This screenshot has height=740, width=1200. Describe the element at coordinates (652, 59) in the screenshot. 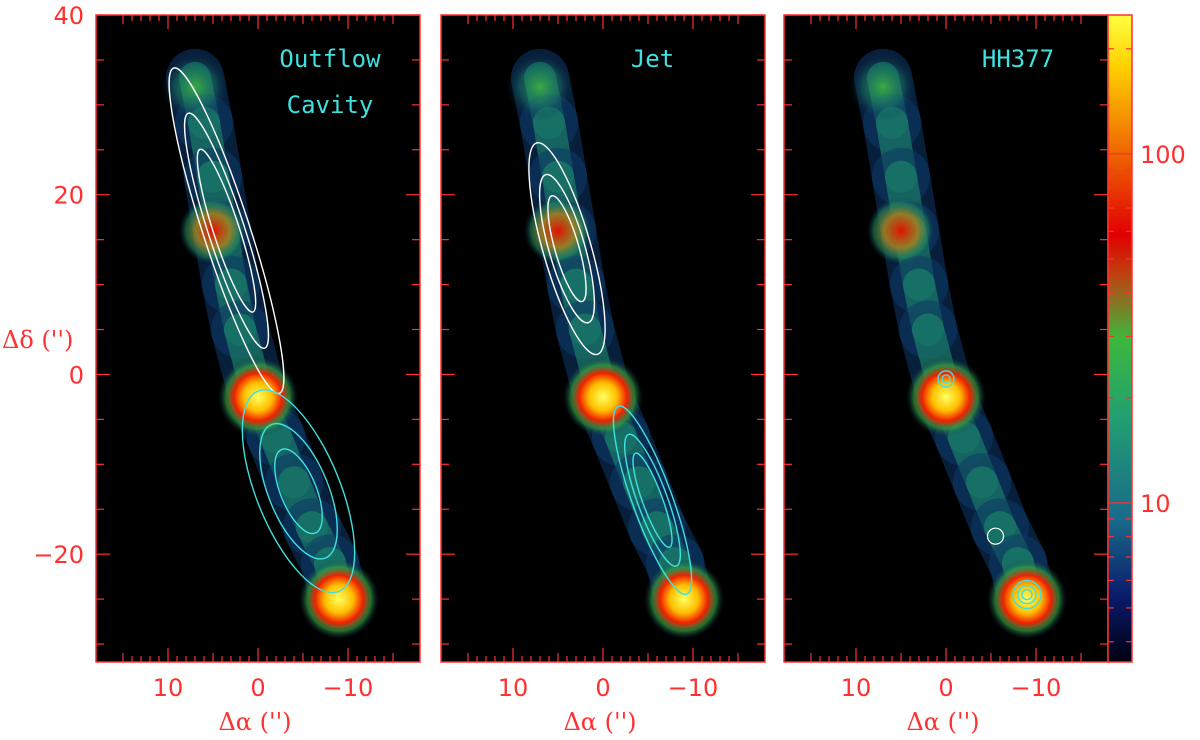

I see `panel-label: Jet` at that location.